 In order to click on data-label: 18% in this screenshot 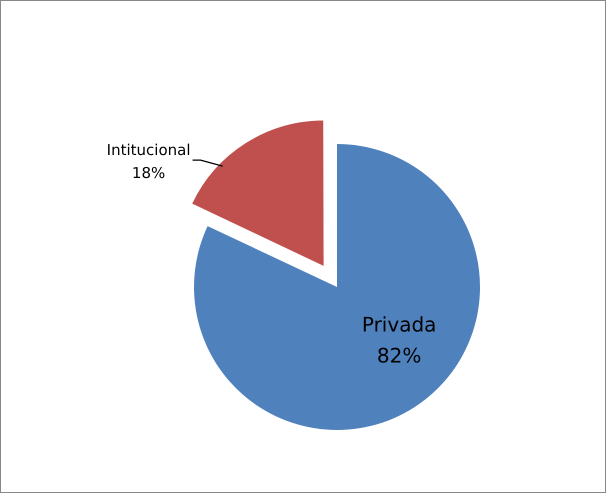, I will do `click(149, 173)`.